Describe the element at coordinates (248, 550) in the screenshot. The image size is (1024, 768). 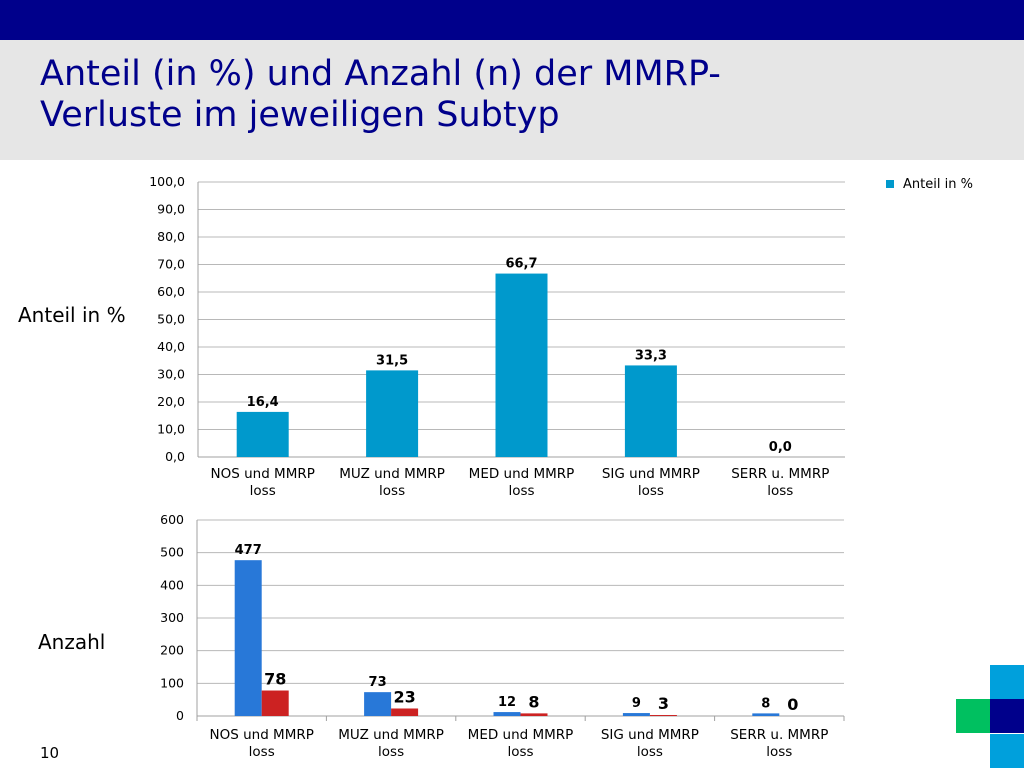
I see `data-label: 477` at that location.